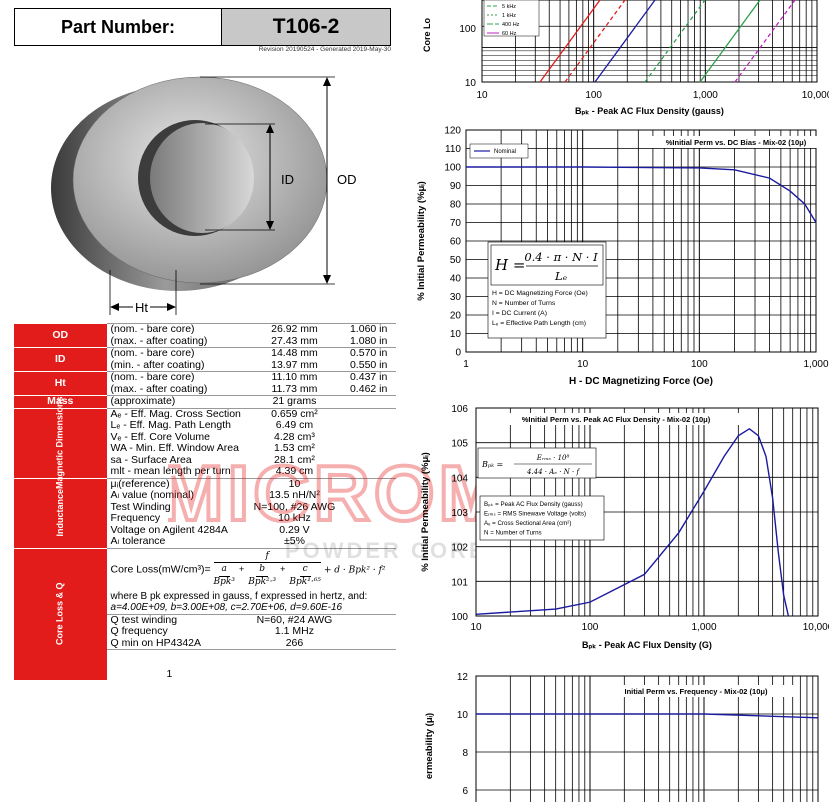 This screenshot has height=802, width=829. Describe the element at coordinates (368, 377) in the screenshot. I see `spec-in: 0.437 in` at that location.